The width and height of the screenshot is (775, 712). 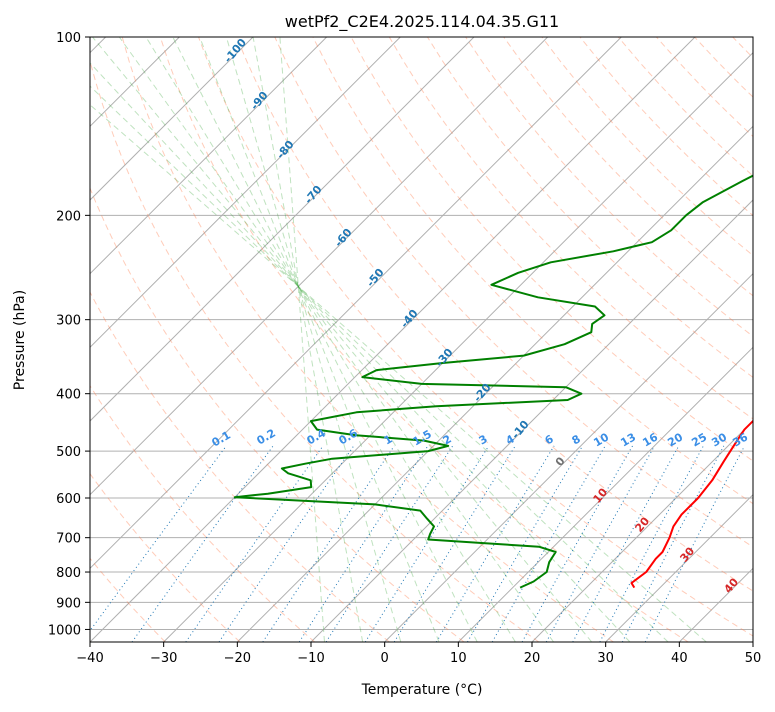 I want to click on x-axis-label: Temperature (°C), so click(x=422, y=690).